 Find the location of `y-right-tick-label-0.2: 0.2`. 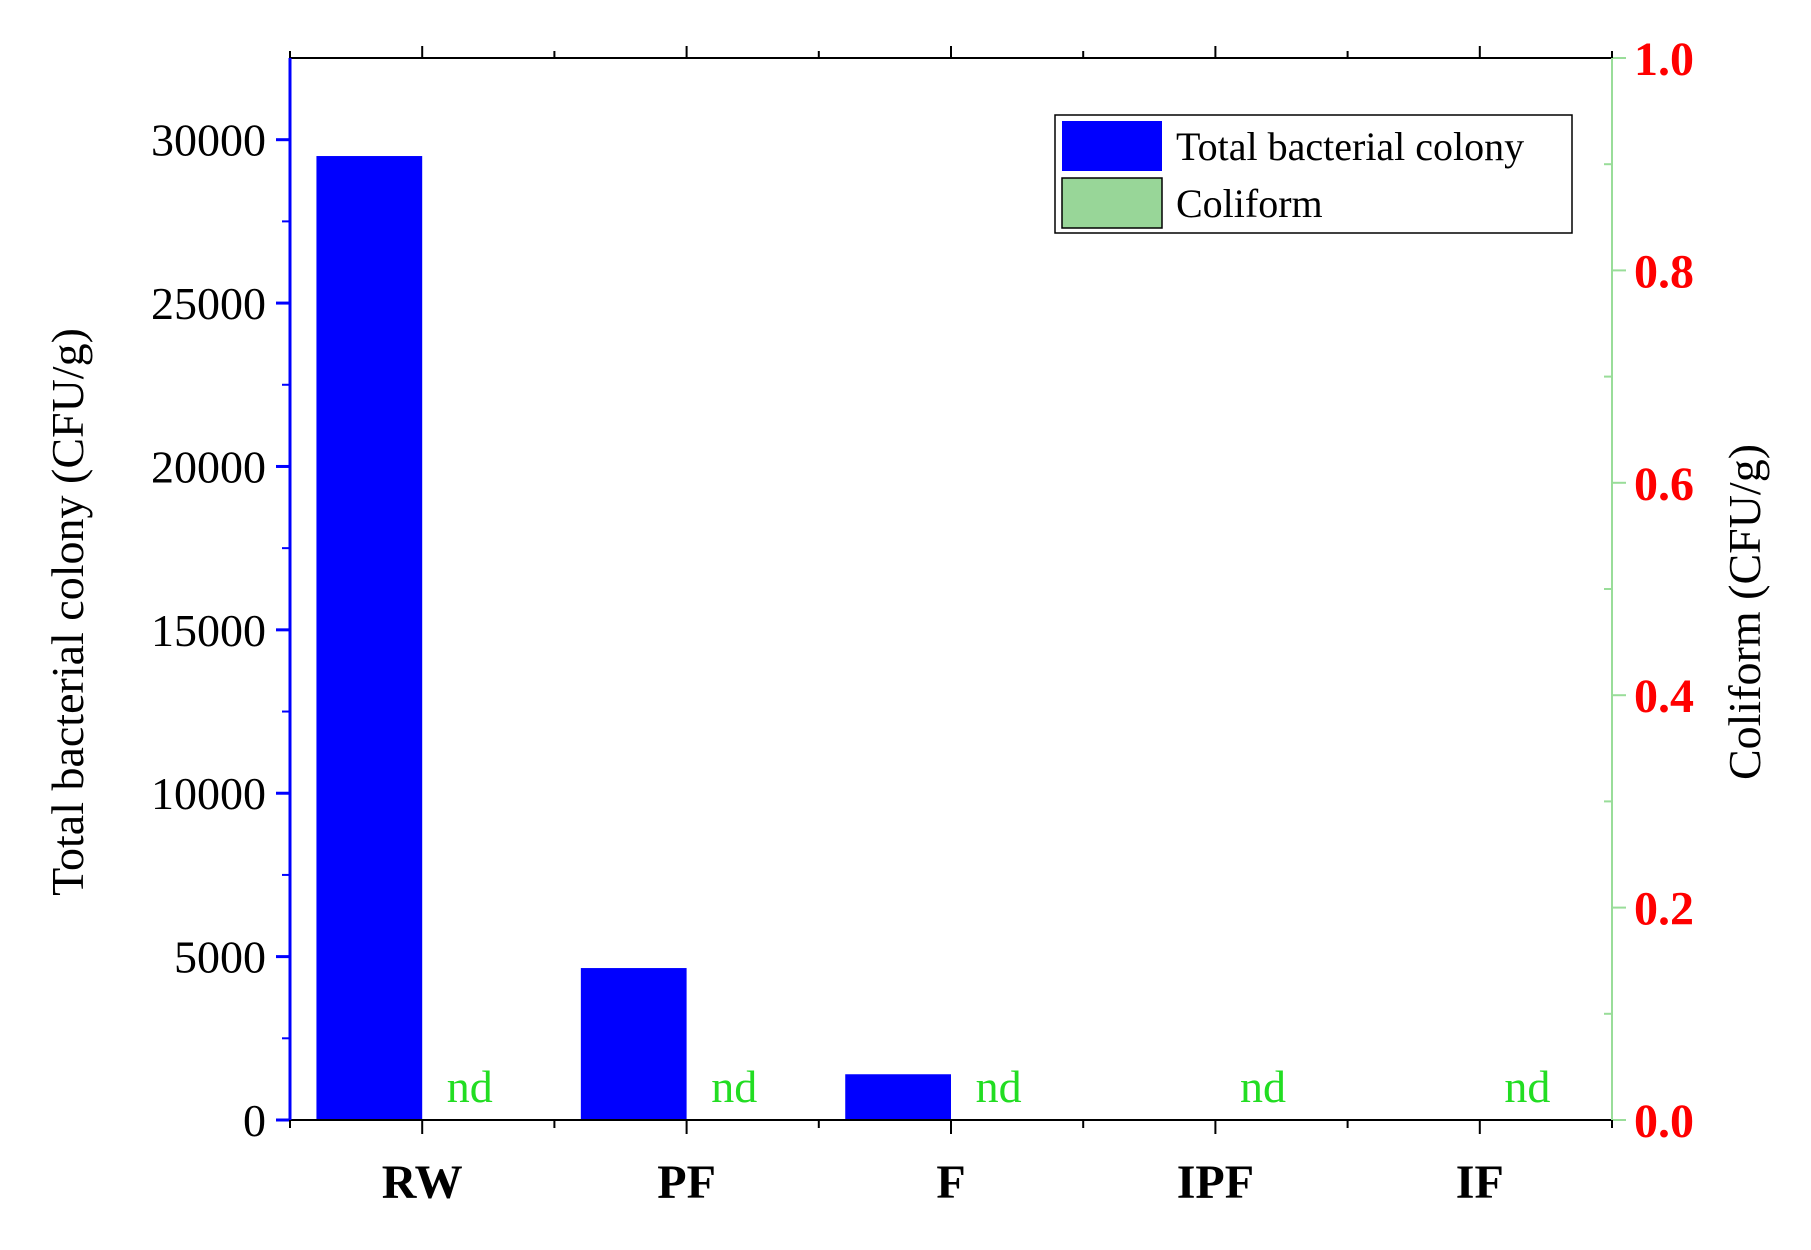

y-right-tick-label-0.2: 0.2 is located at coordinates (1664, 909).